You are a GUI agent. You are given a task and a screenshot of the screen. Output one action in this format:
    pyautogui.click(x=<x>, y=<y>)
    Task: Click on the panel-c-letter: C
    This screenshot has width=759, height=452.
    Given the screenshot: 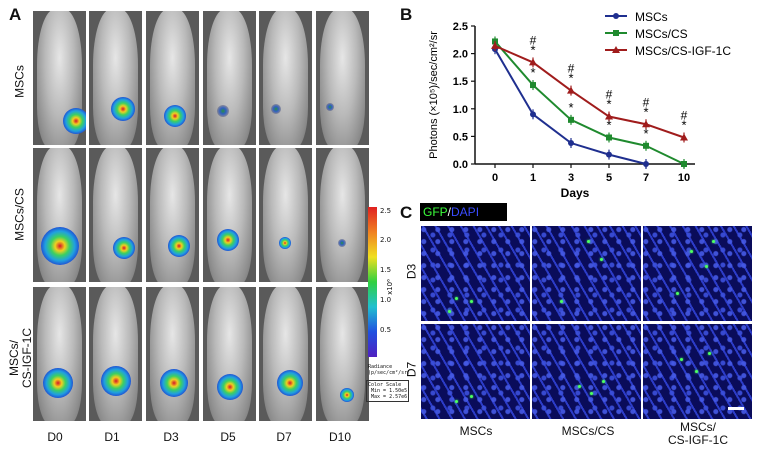 What is the action you would take?
    pyautogui.click(x=406, y=212)
    